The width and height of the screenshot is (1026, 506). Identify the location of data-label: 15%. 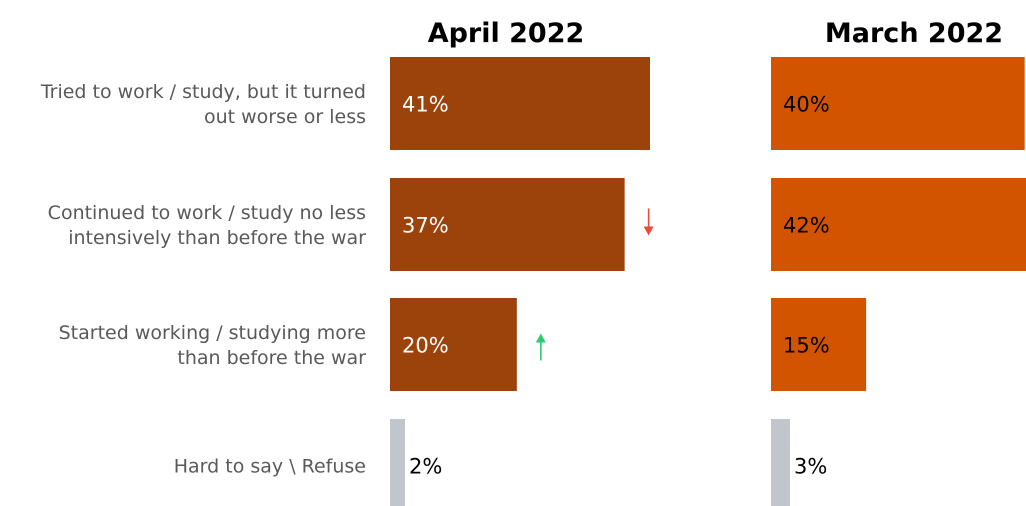
(806, 346).